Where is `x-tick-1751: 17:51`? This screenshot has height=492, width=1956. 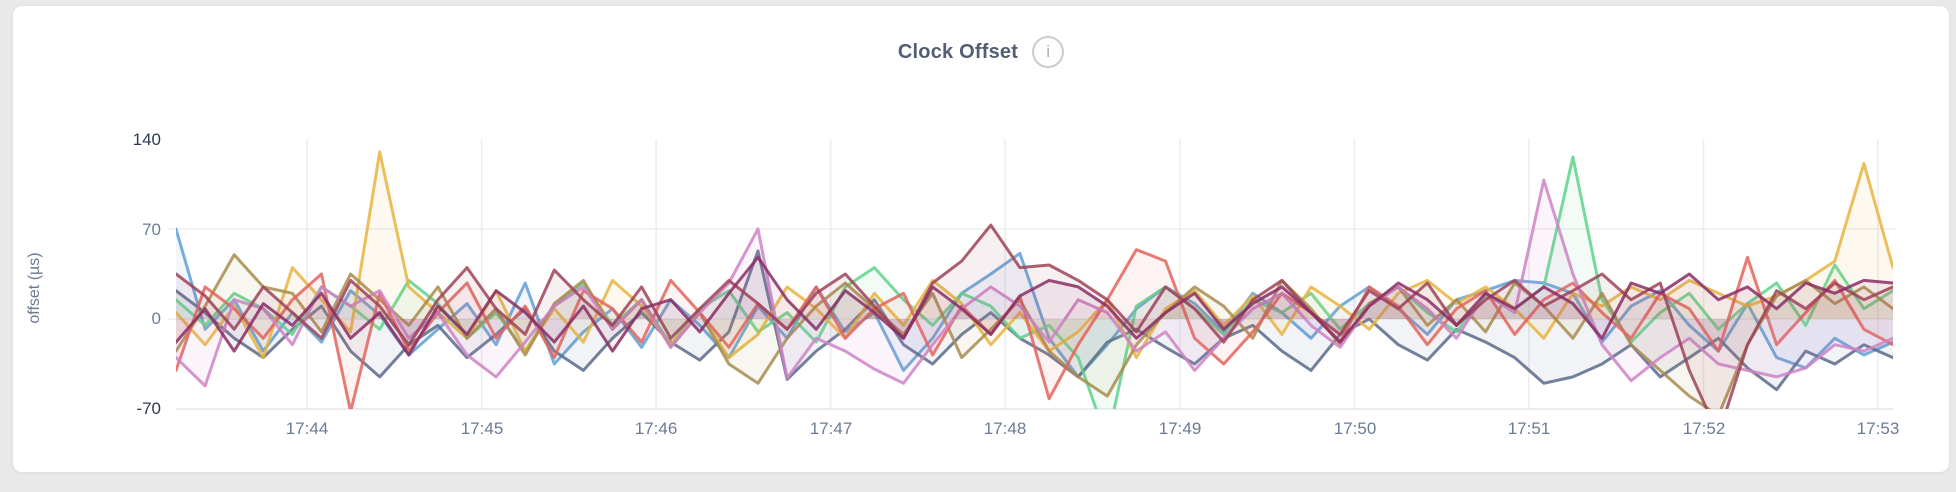
x-tick-1751: 17:51 is located at coordinates (1529, 428).